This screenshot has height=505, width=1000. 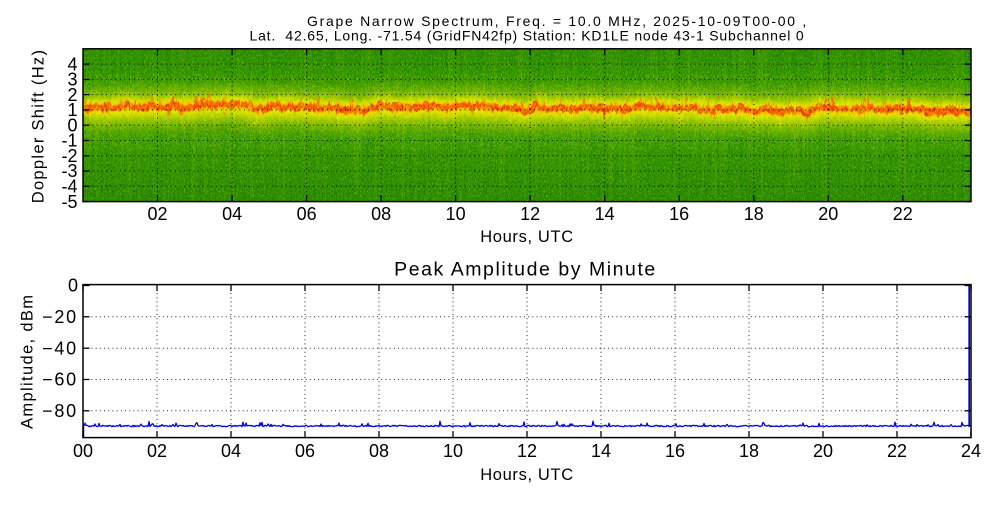 What do you see at coordinates (60, 411) in the screenshot?
I see `svg-text: −80` at bounding box center [60, 411].